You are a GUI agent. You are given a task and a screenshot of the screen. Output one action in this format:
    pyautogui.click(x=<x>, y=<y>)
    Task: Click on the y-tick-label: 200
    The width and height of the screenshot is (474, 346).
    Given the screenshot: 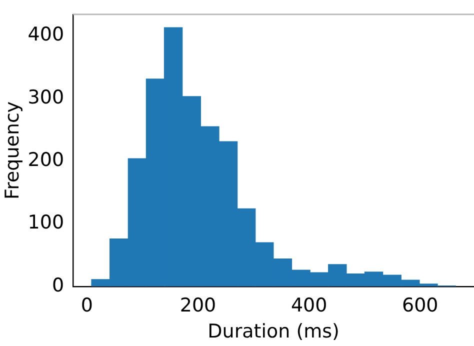 What is the action you would take?
    pyautogui.click(x=46, y=159)
    